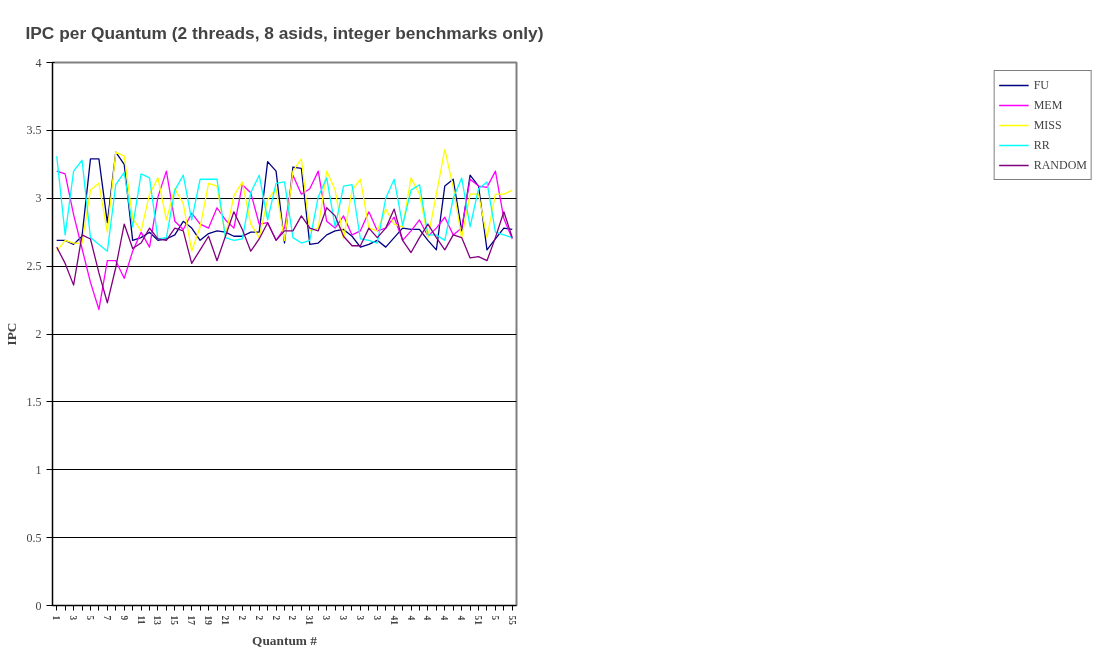 This screenshot has width=1104, height=654. What do you see at coordinates (34, 537) in the screenshot?
I see `y-tick-label: 0.5` at bounding box center [34, 537].